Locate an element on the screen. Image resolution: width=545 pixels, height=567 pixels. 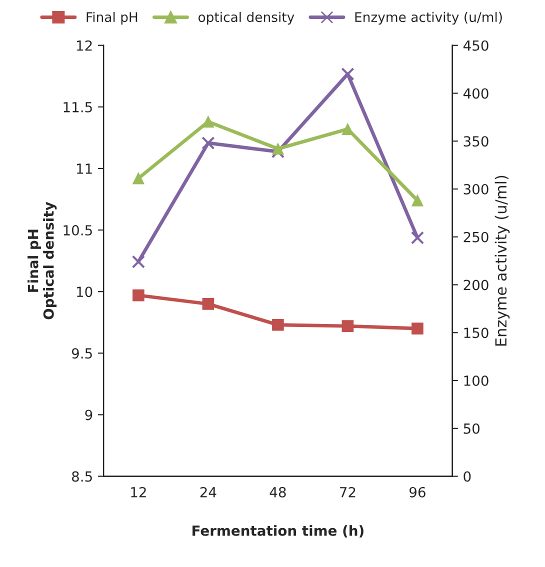
y-axis-title: Final pH Optical density is located at coordinates (42, 261).